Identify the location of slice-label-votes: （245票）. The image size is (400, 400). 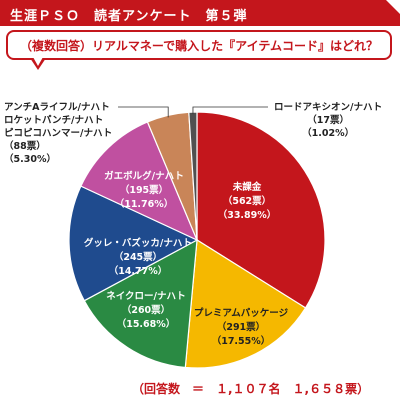
(138, 257).